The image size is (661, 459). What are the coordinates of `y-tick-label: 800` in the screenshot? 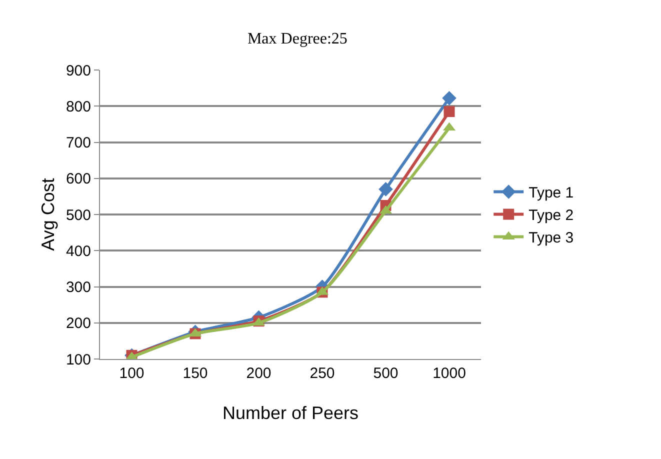 It's located at (78, 107).